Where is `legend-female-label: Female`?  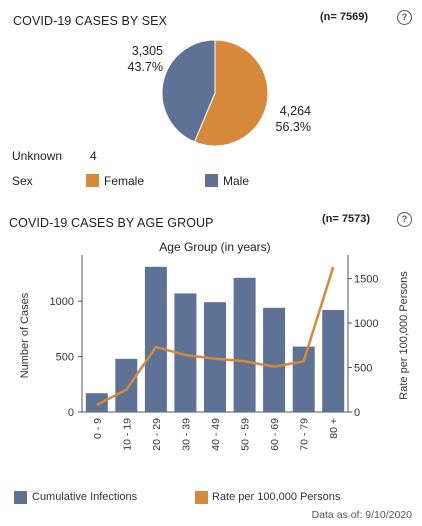 legend-female-label: Female is located at coordinates (124, 181).